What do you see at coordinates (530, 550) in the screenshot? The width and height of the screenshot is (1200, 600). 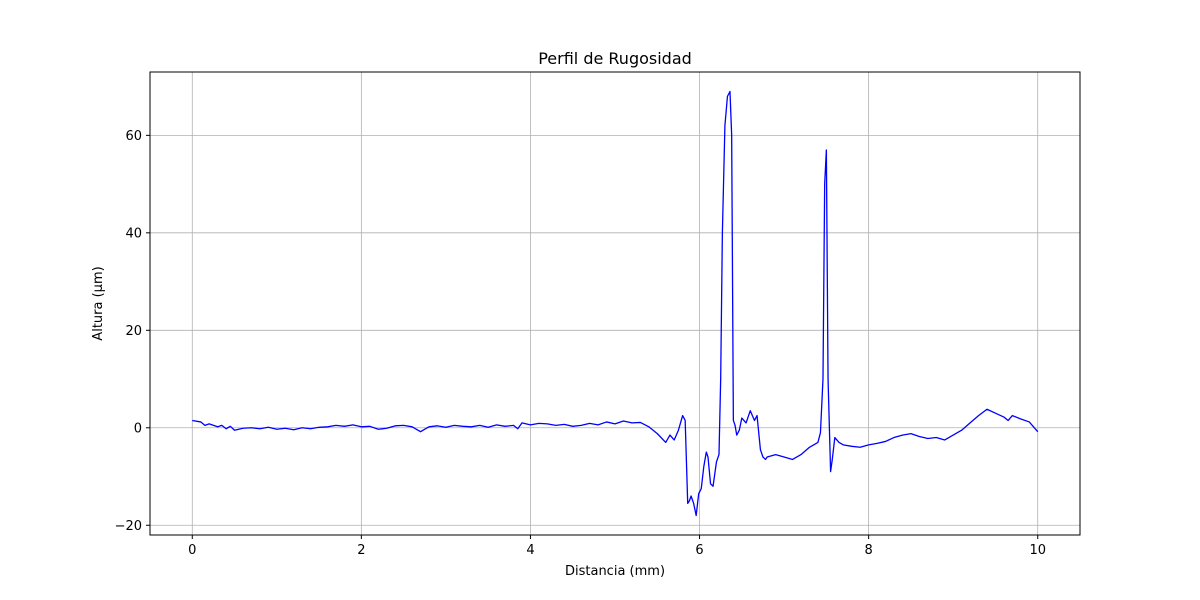 I see `x-tick-label: 4` at bounding box center [530, 550].